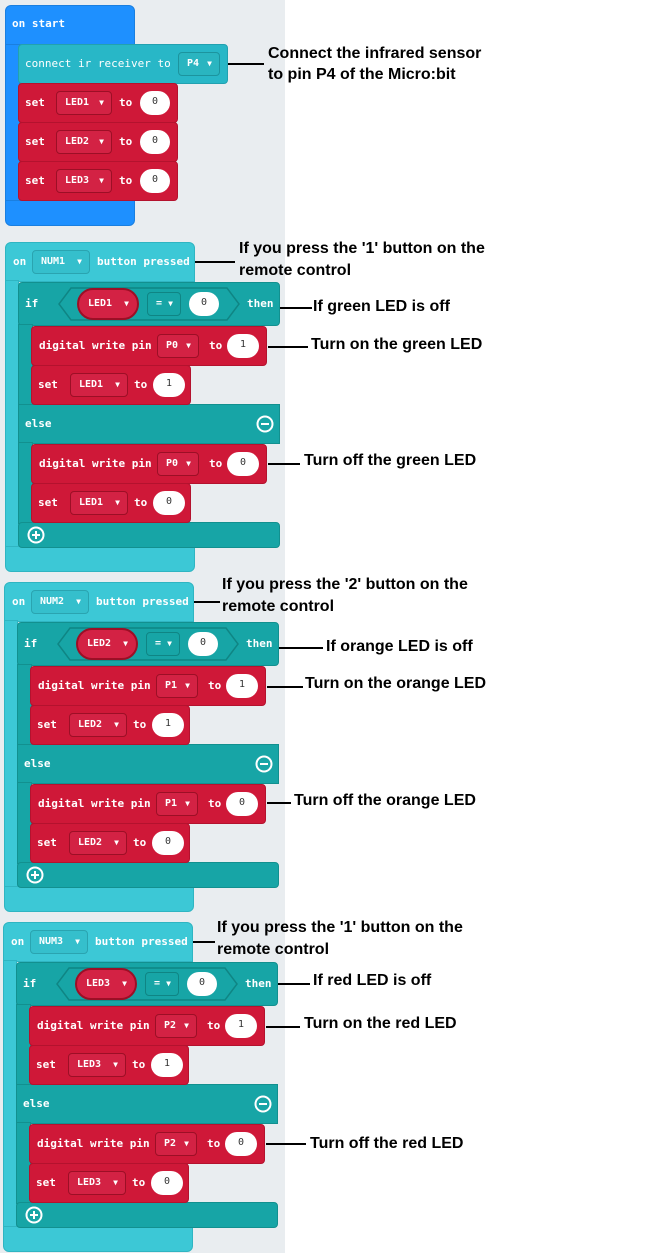 Image resolution: width=665 pixels, height=1254 pixels. I want to click on else-row, so click(149, 424).